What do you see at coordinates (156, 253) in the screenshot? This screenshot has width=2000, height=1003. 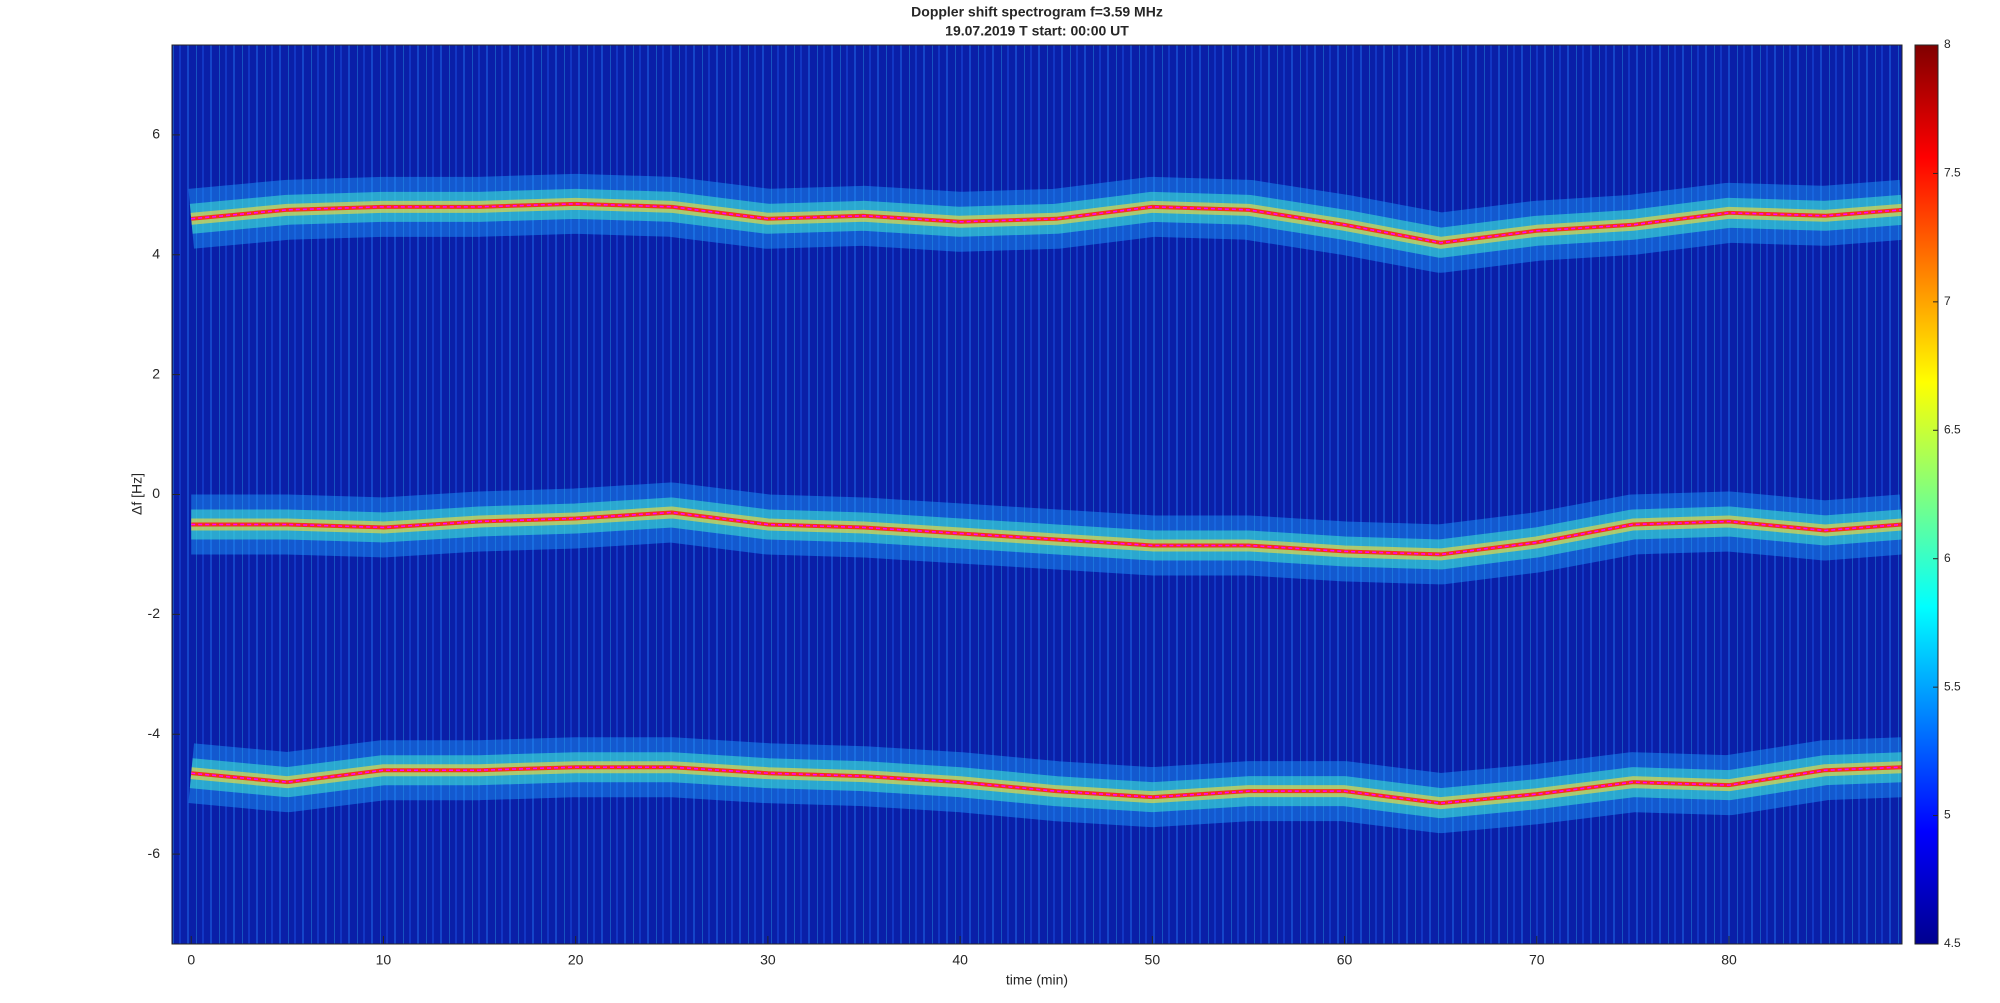 I see `y-tick-label: 4` at bounding box center [156, 253].